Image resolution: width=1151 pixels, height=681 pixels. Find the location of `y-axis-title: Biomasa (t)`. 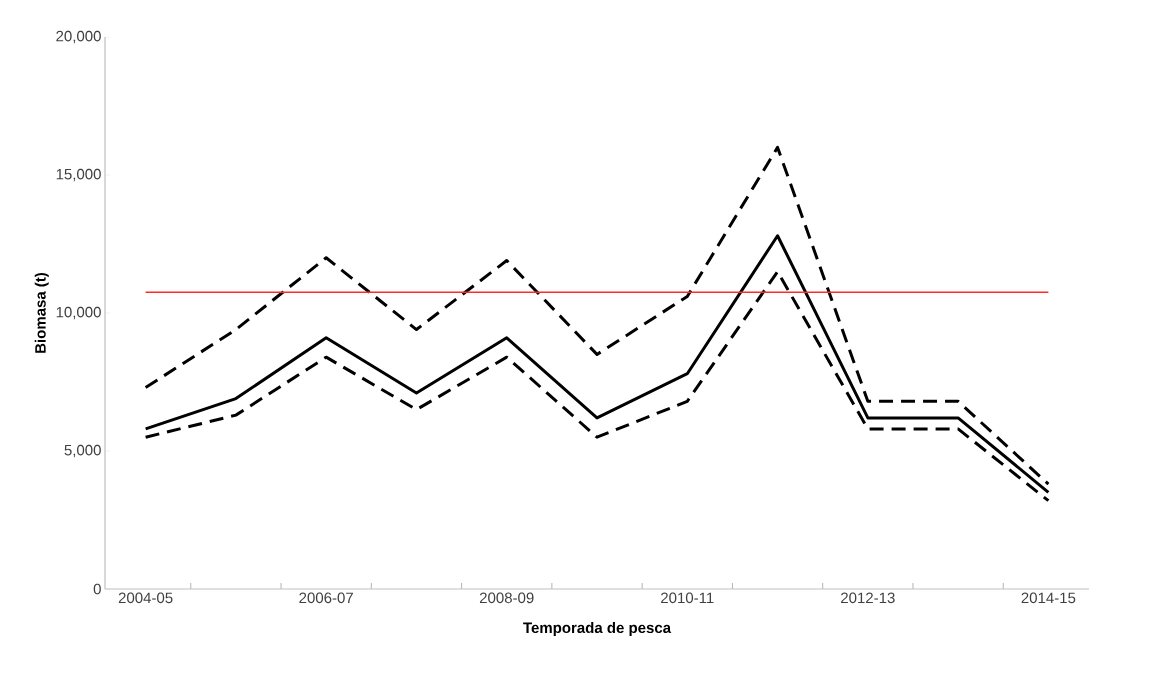

y-axis-title: Biomasa (t) is located at coordinates (41, 312).